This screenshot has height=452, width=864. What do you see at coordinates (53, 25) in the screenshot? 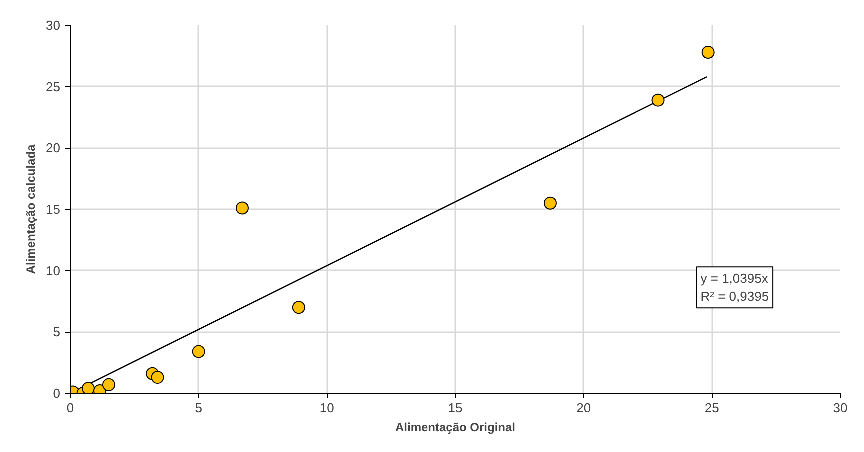
I see `y-tick-label: 30` at bounding box center [53, 25].